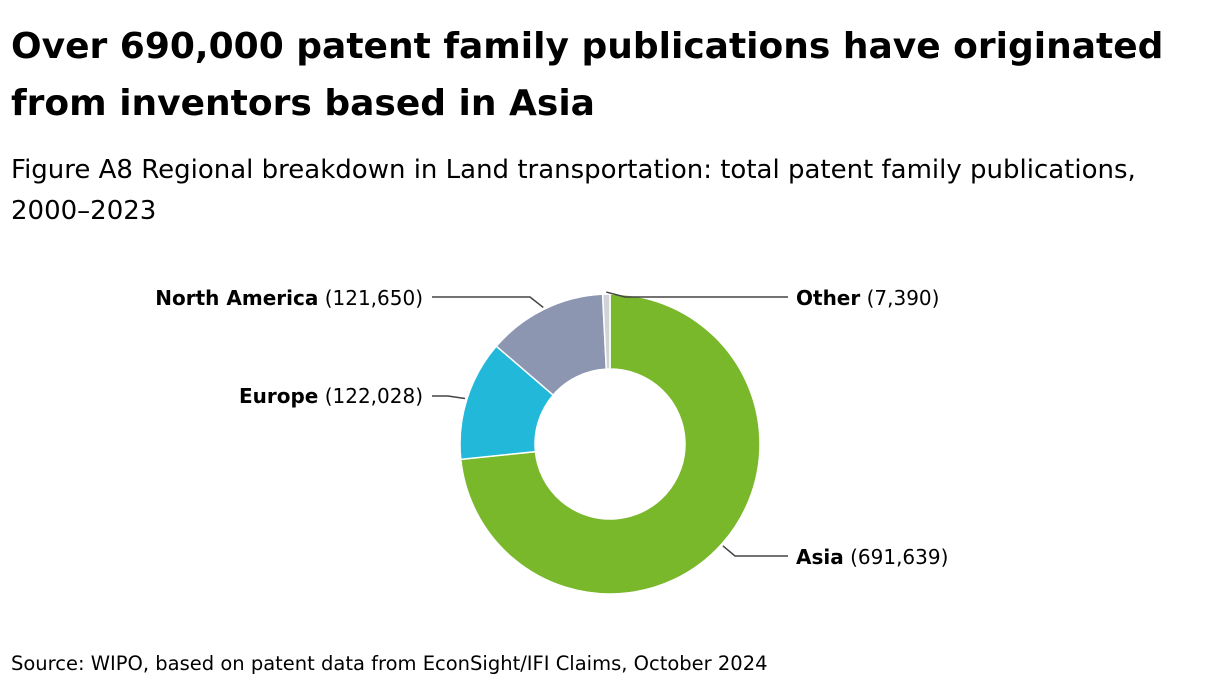  Describe the element at coordinates (755, 551) in the screenshot. I see `leader-line-asia` at that location.